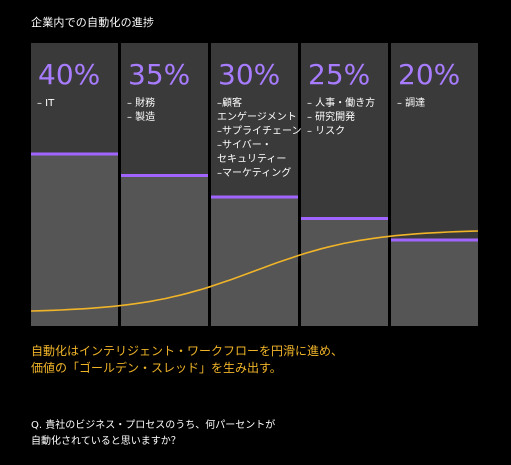 The image size is (511, 465). Describe the element at coordinates (249, 74) in the screenshot. I see `percent-label: 30%` at that location.